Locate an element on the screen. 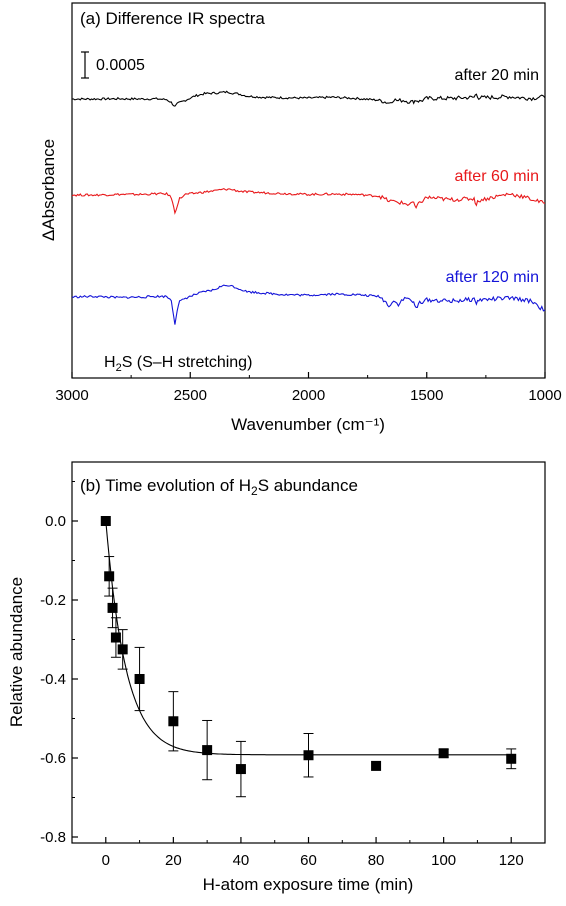 The image size is (566, 906). panel-b-x-tick-label: 60 is located at coordinates (308, 860).